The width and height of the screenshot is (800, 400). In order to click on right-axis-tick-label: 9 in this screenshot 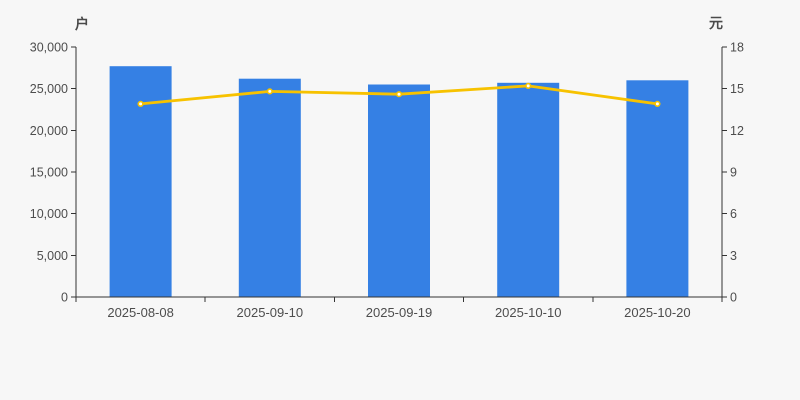, I will do `click(733, 173)`.